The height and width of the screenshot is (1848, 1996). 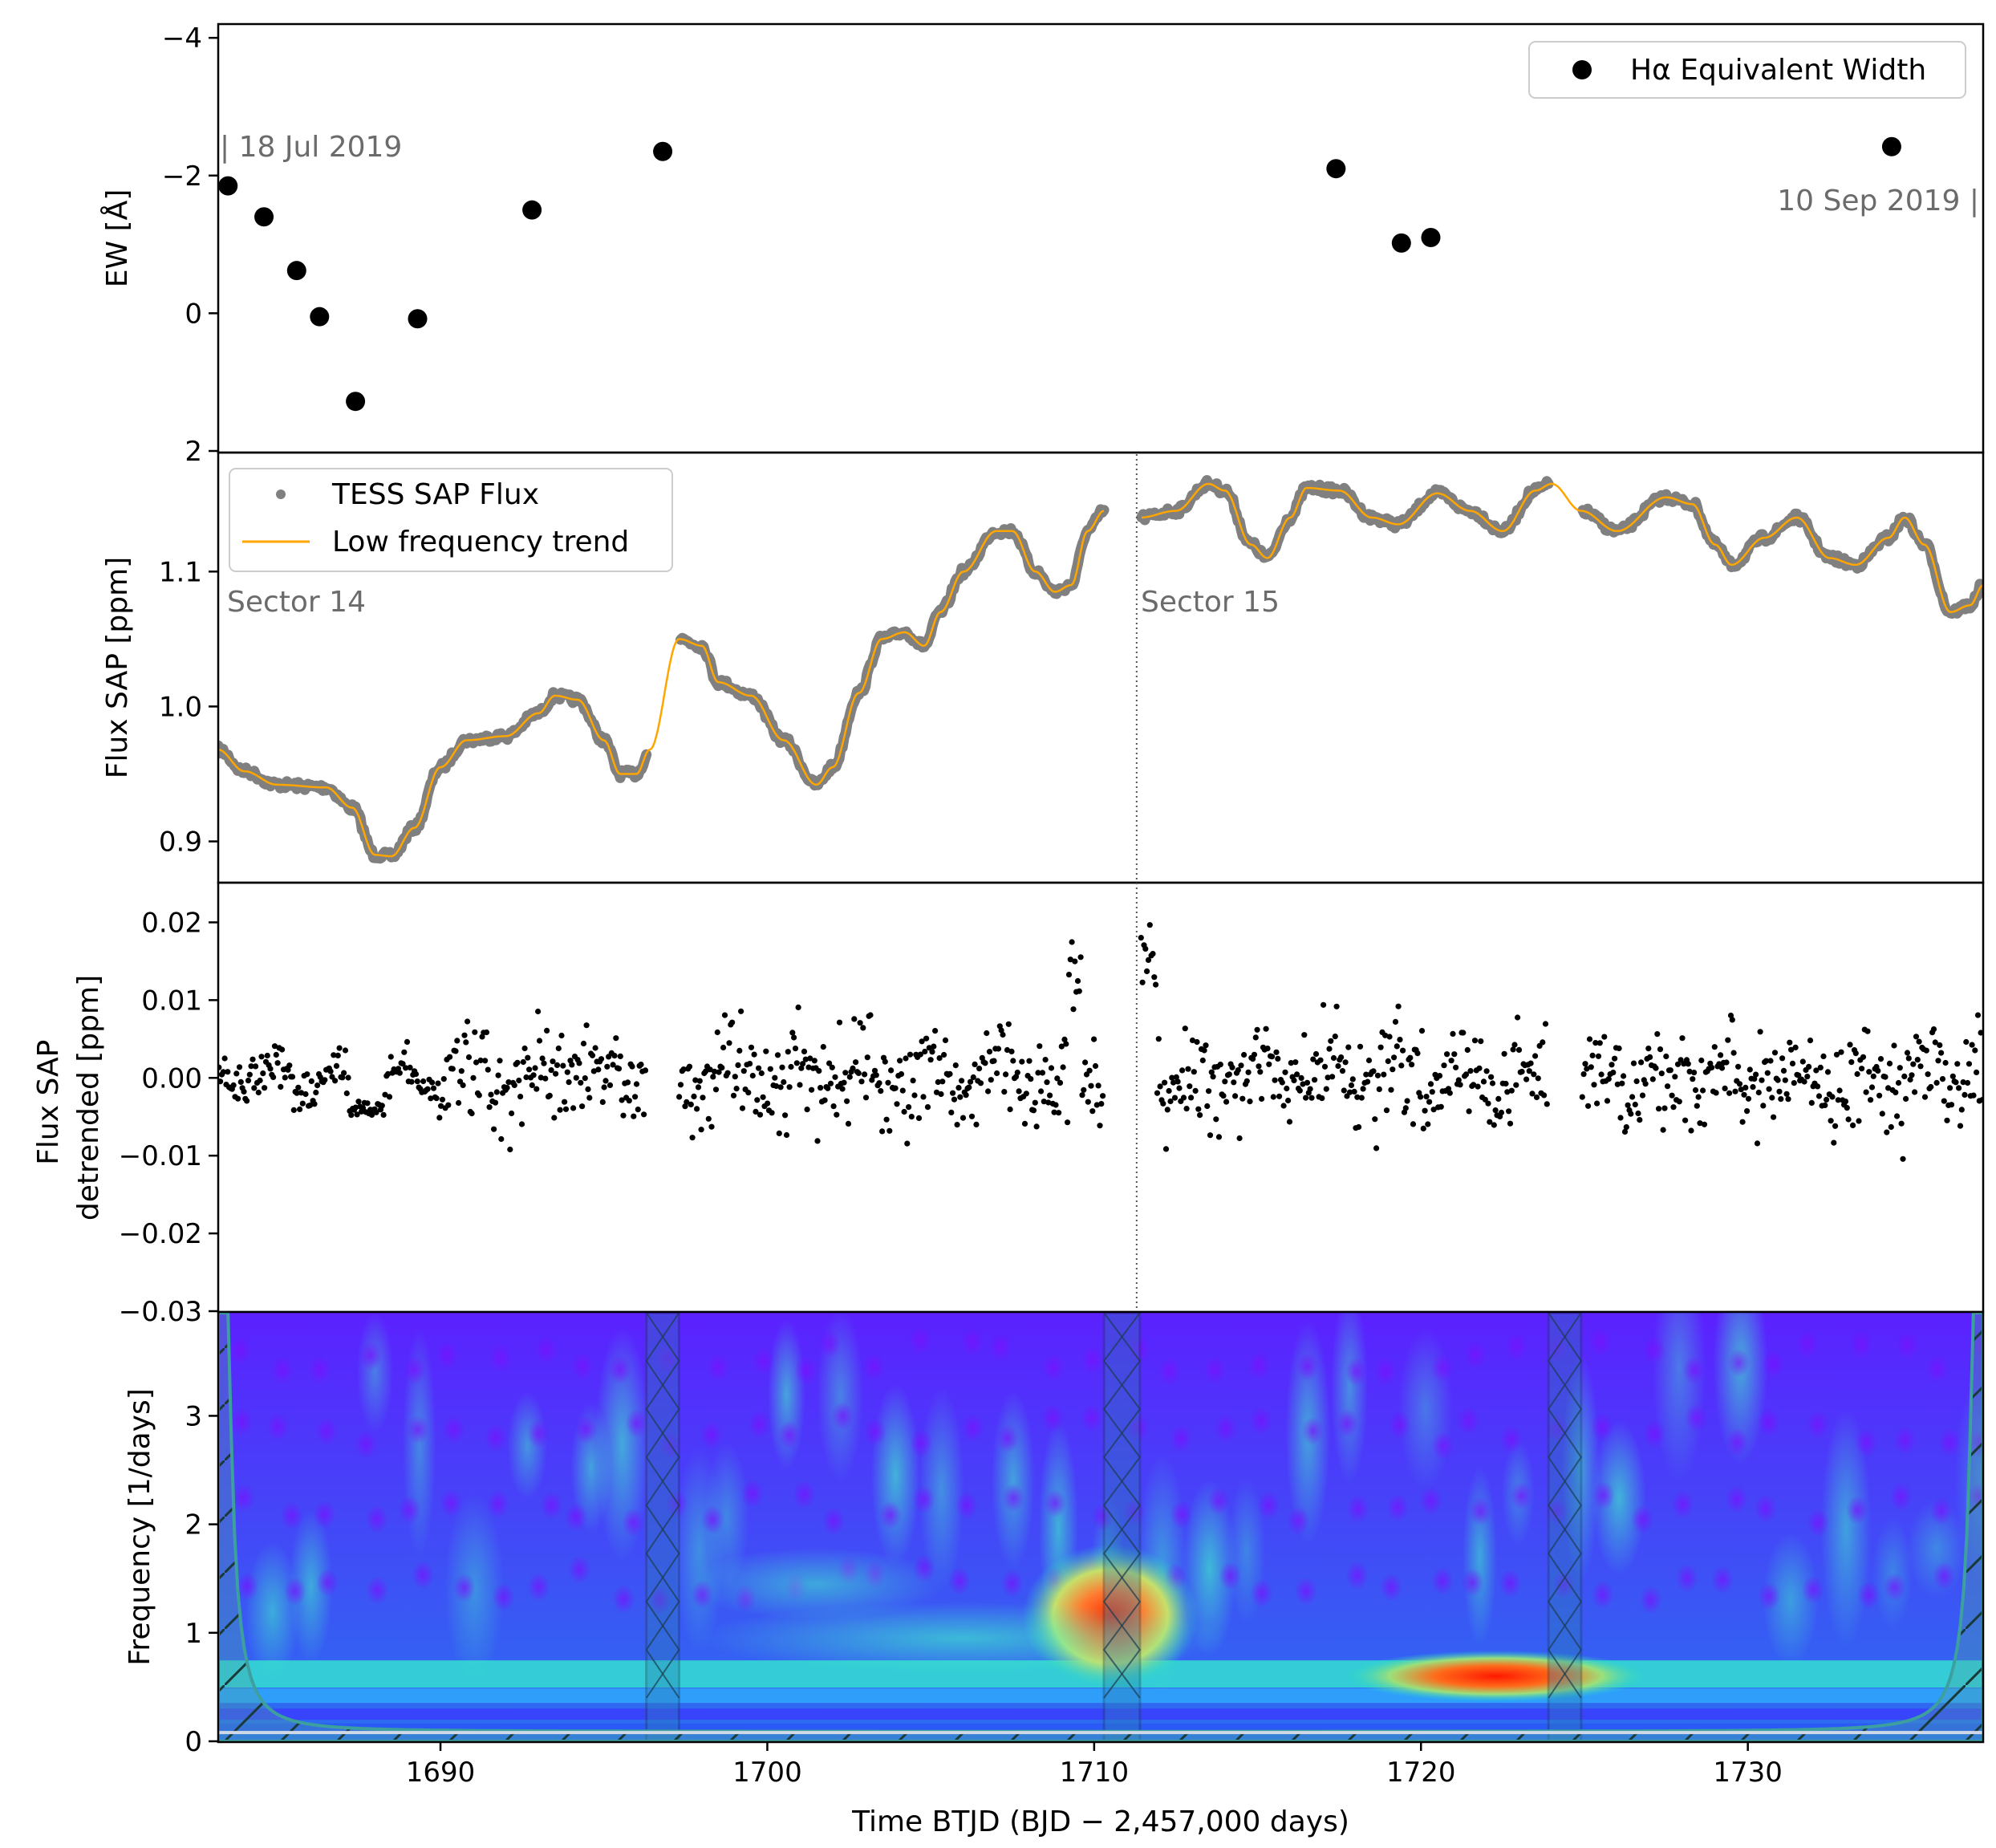 I want to click on ew-ytick-label-3: 2, so click(x=193, y=452).